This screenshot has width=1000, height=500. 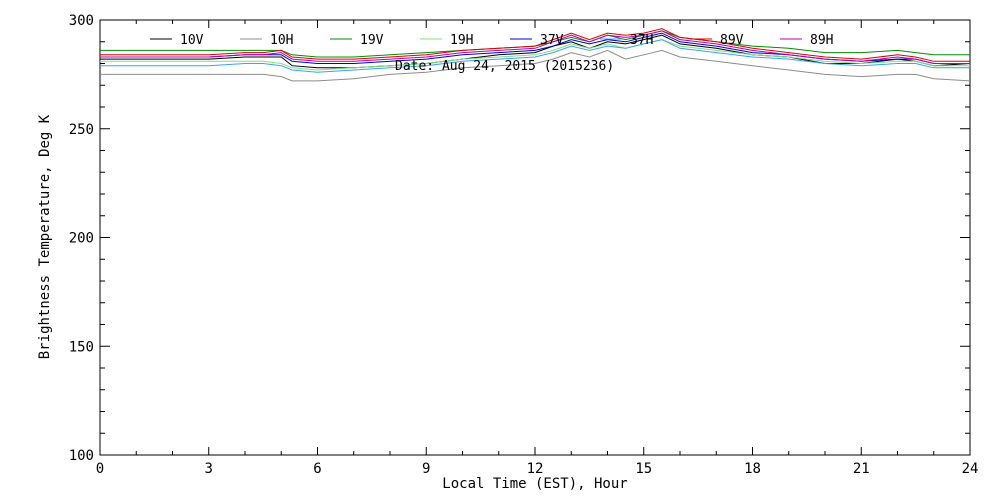 What do you see at coordinates (643, 469) in the screenshot?
I see `x-tick-label-5: 15` at bounding box center [643, 469].